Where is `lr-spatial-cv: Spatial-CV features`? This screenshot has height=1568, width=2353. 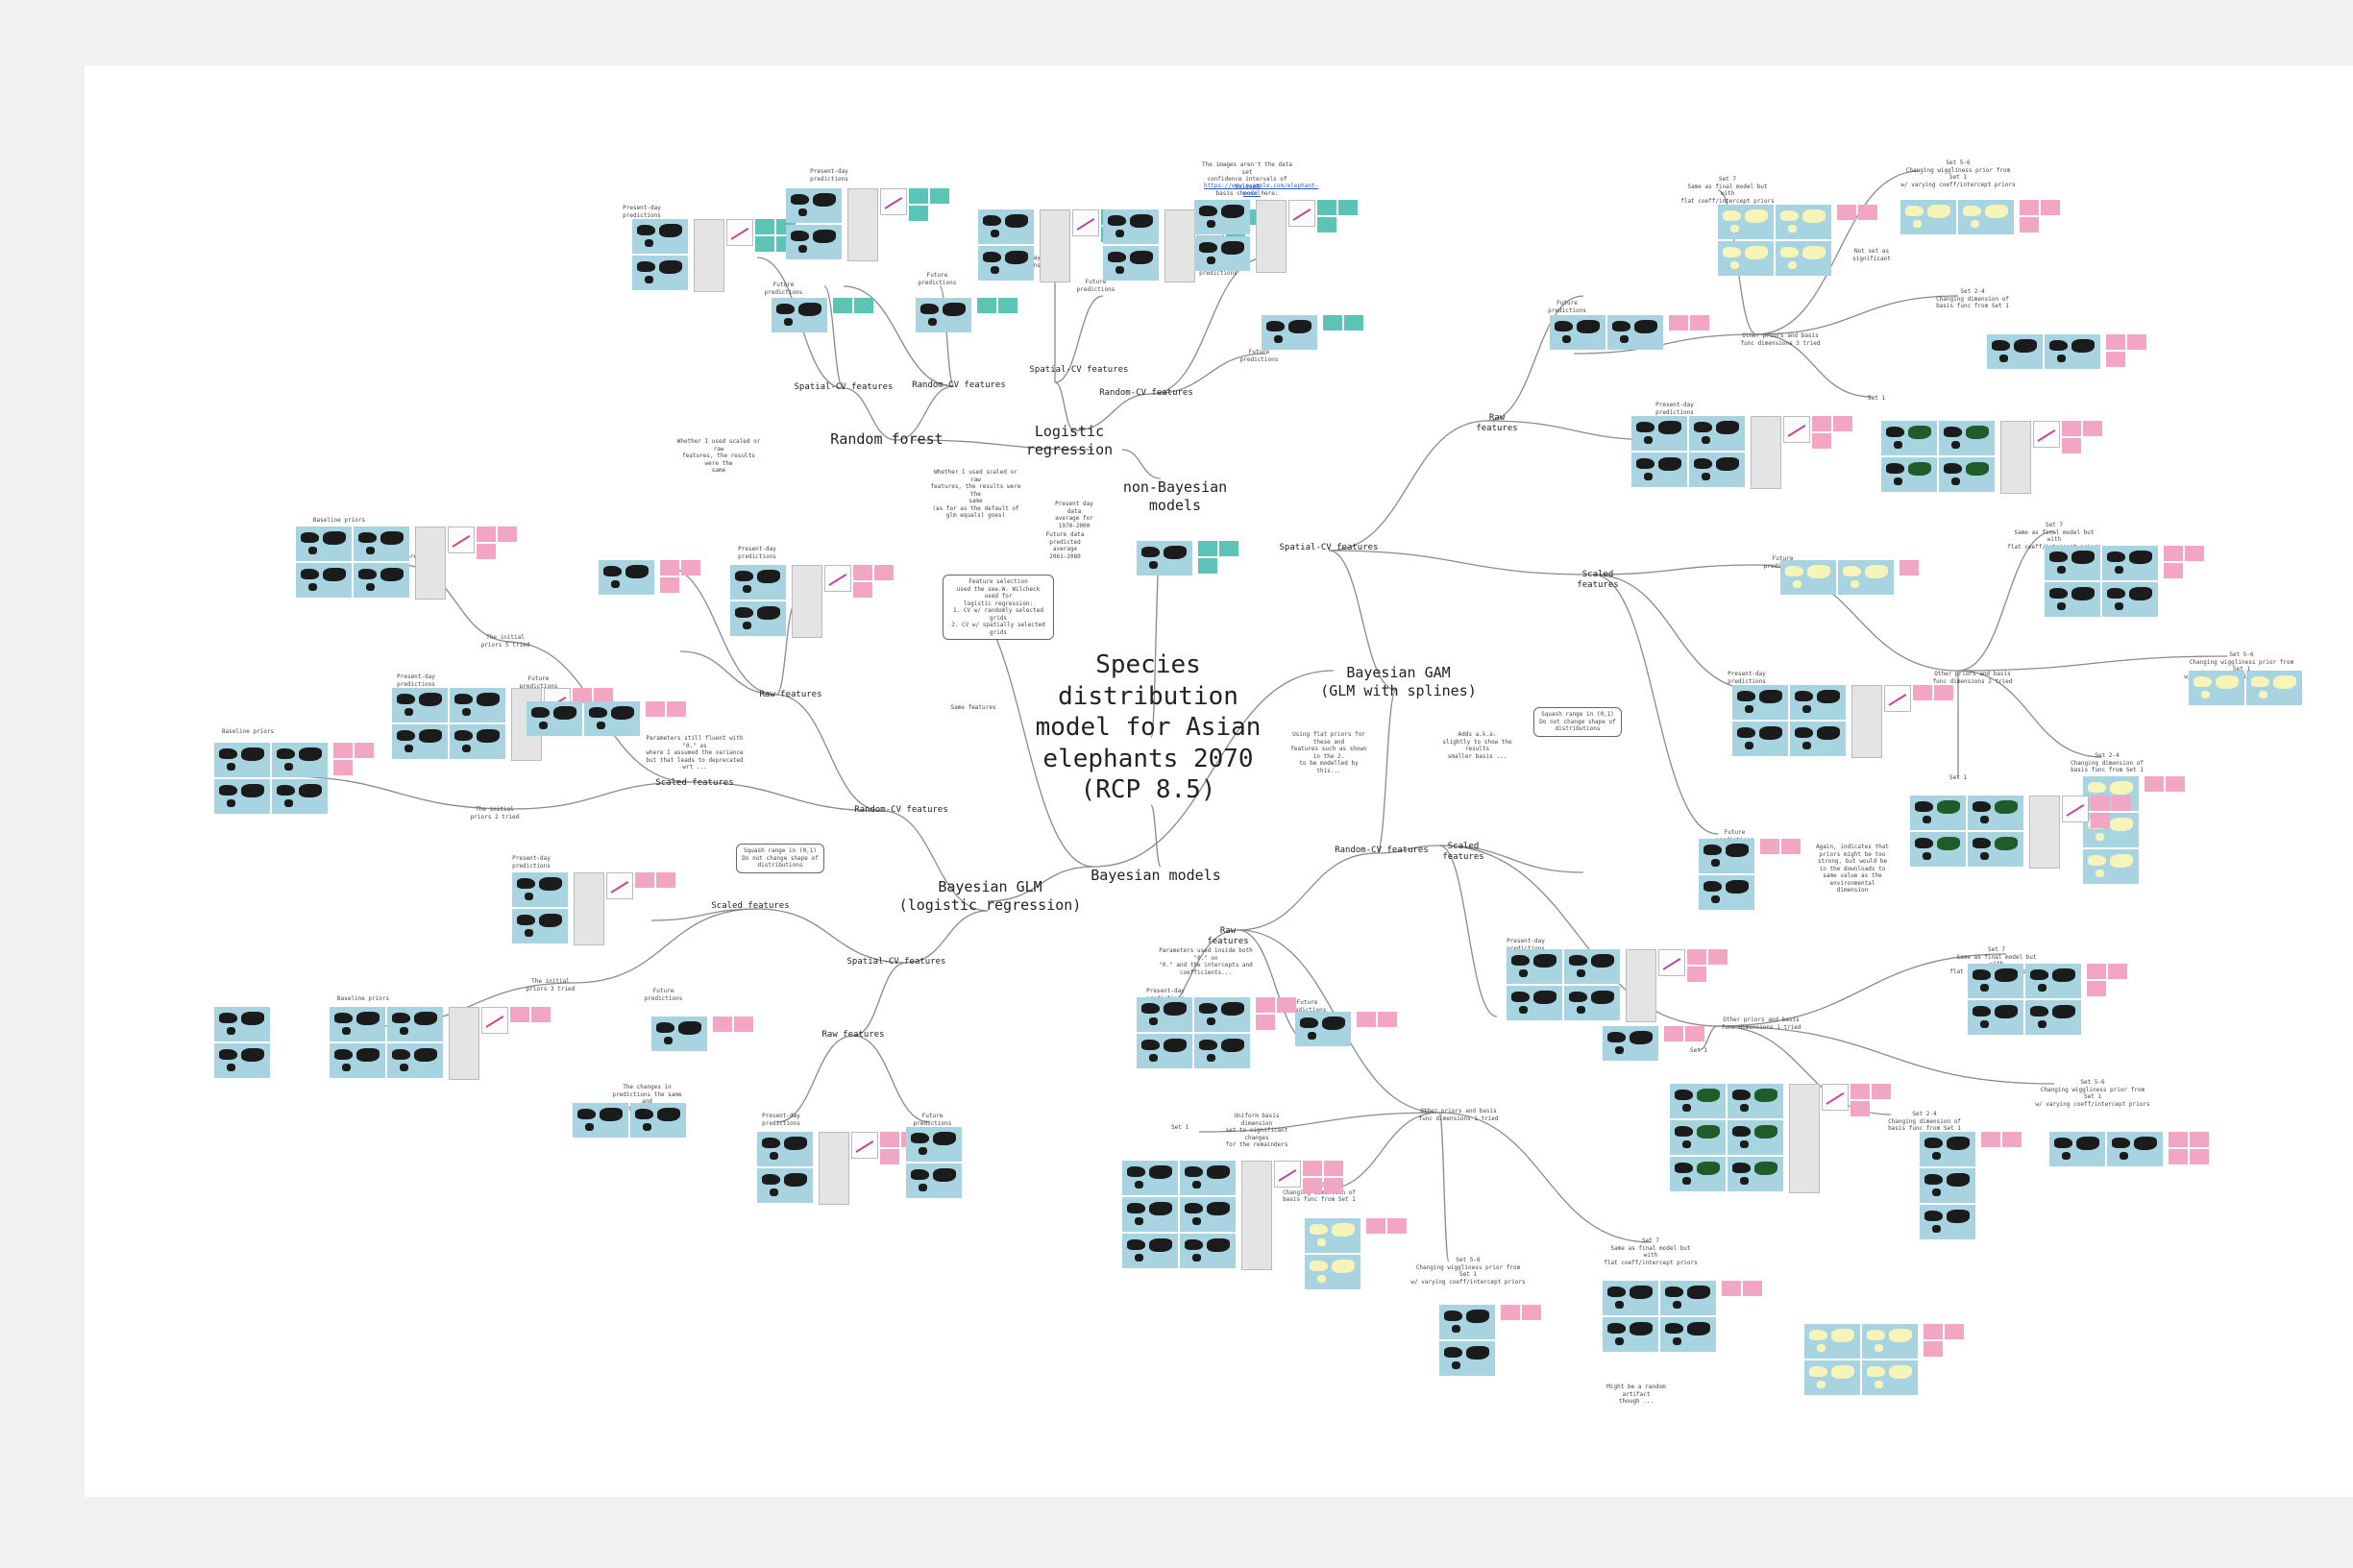
lr-spatial-cv: Spatial-CV features is located at coordinates (1079, 370).